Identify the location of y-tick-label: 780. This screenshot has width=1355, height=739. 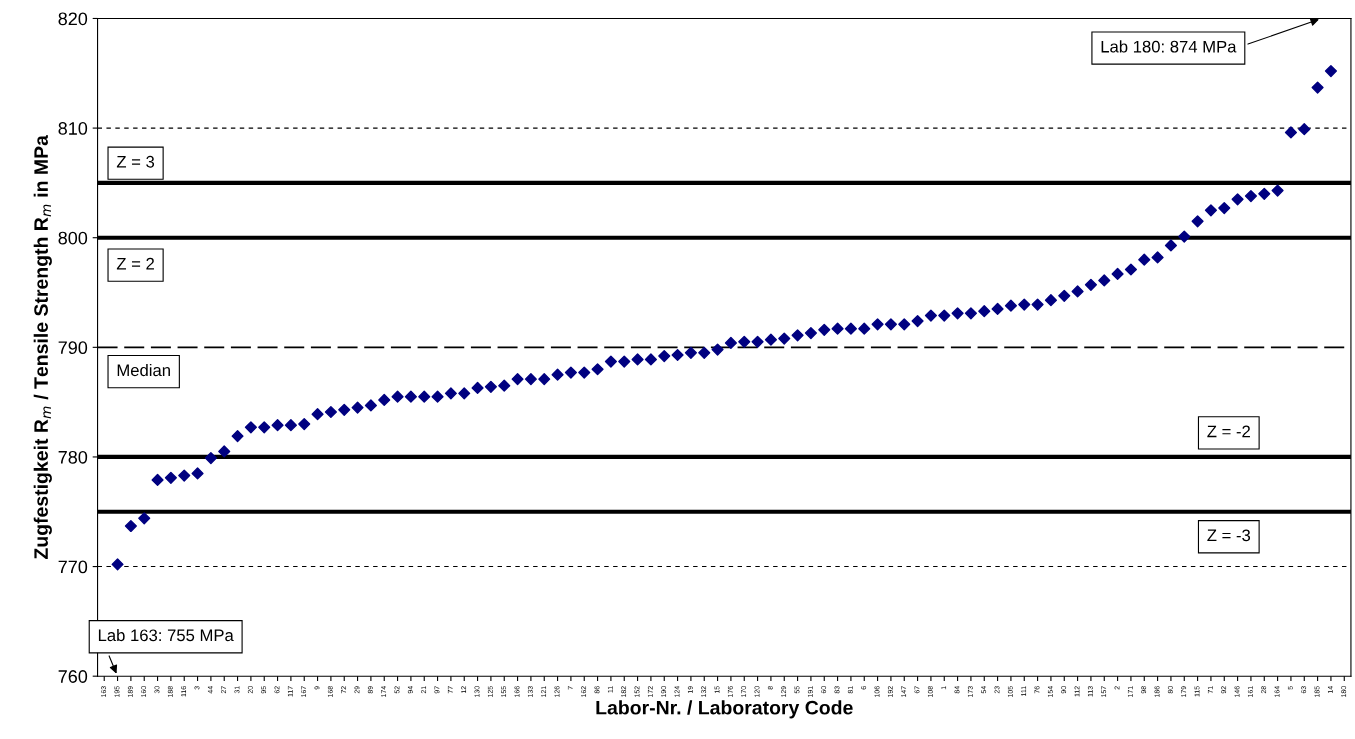
(73, 457).